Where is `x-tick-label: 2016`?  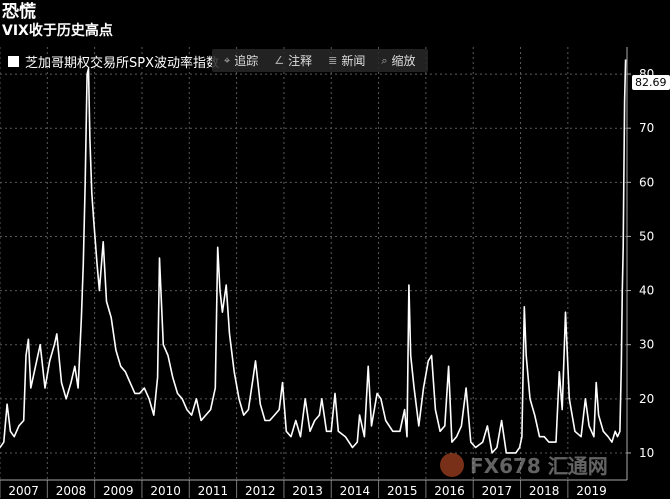 x-tick-label: 2016 is located at coordinates (449, 491).